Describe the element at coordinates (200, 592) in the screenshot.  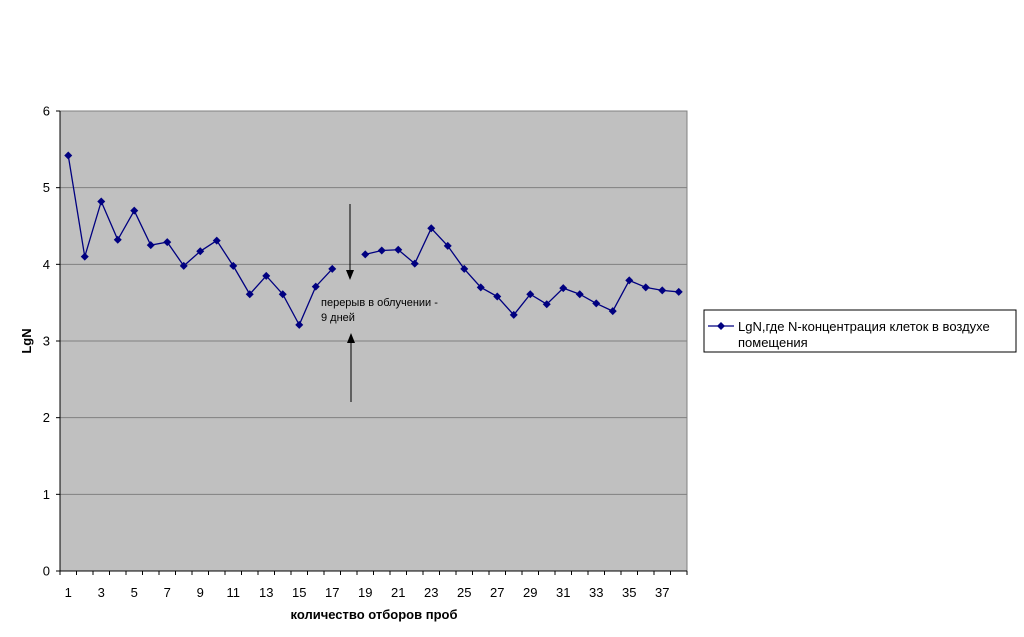
I see `x-tick-label: 9` at that location.